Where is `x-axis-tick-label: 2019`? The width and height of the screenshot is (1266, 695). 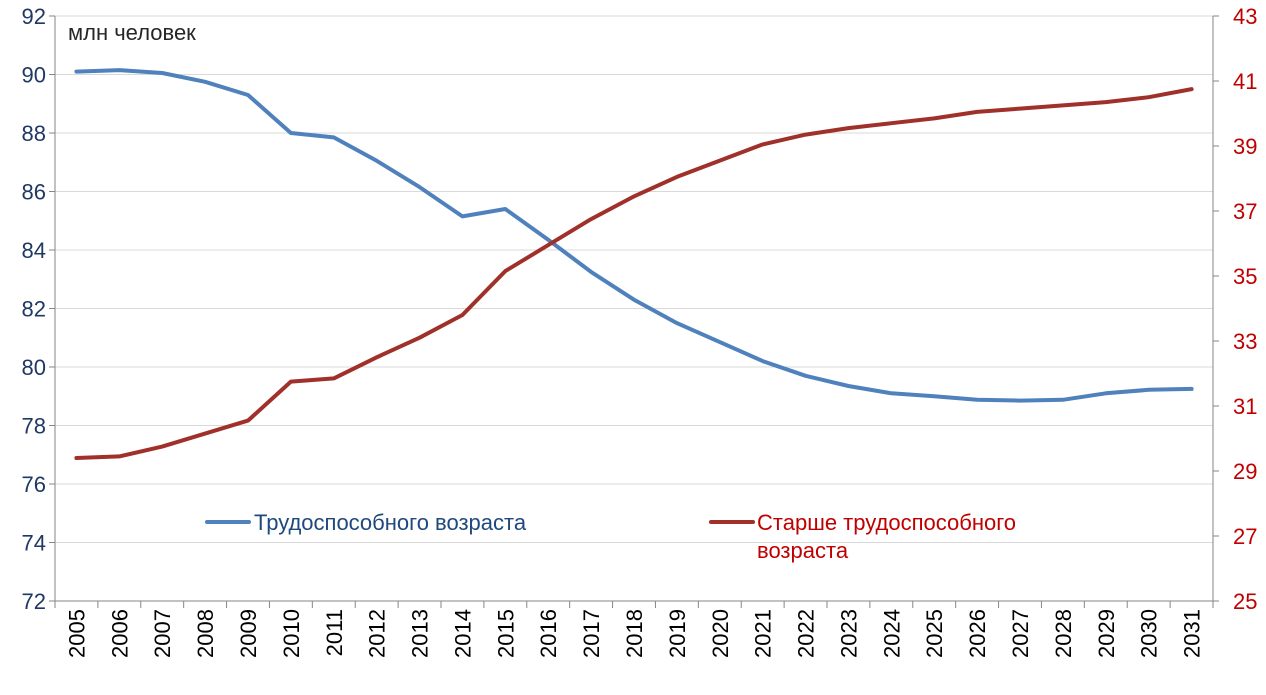
x-axis-tick-label: 2019 is located at coordinates (677, 633).